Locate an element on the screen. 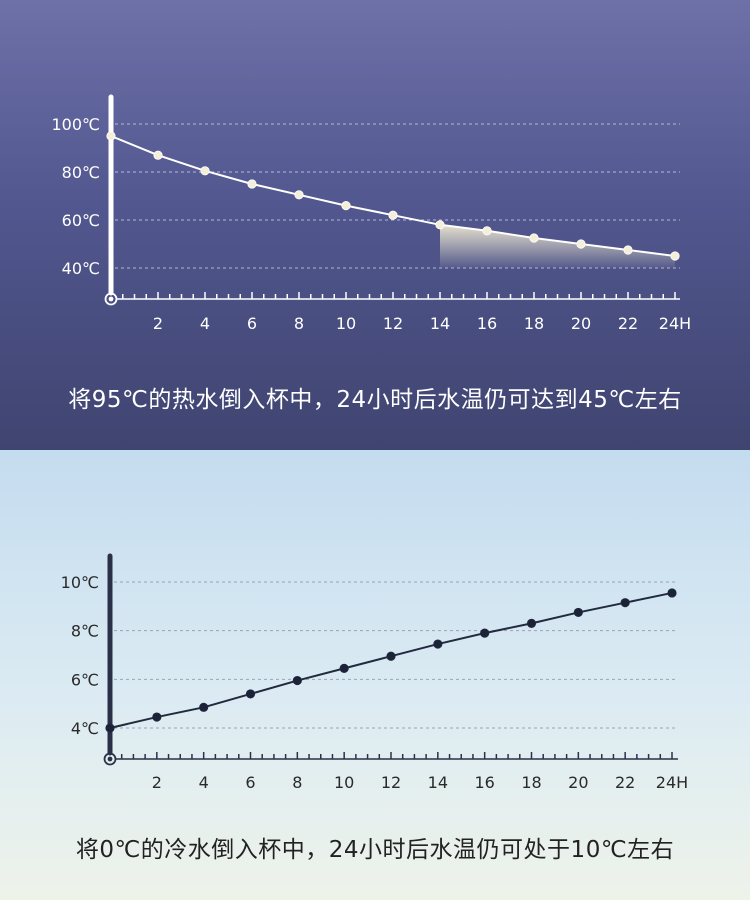 The height and width of the screenshot is (900, 750). y-tick-label: 40℃ is located at coordinates (81, 268).